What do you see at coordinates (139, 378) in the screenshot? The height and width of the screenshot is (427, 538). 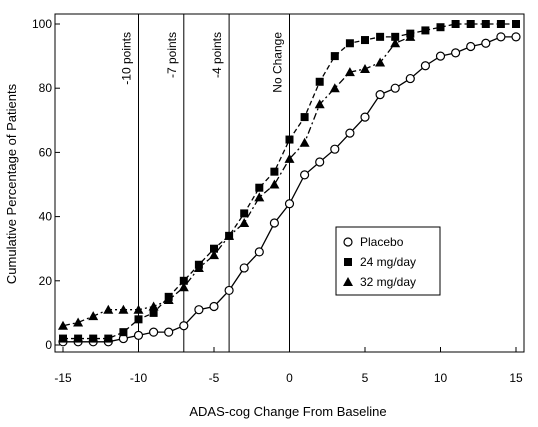 I see `x-tick-label: -10` at bounding box center [139, 378].